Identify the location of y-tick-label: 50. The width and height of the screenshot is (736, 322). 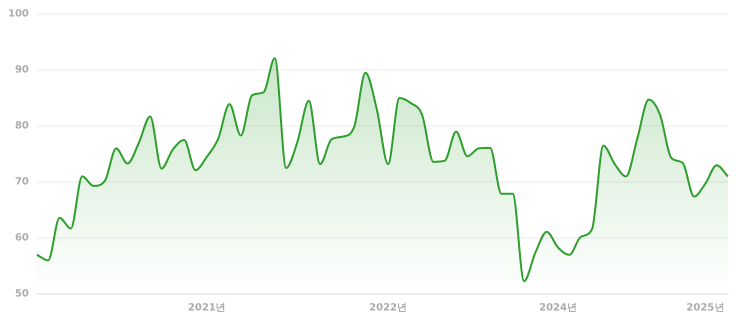
(21, 294).